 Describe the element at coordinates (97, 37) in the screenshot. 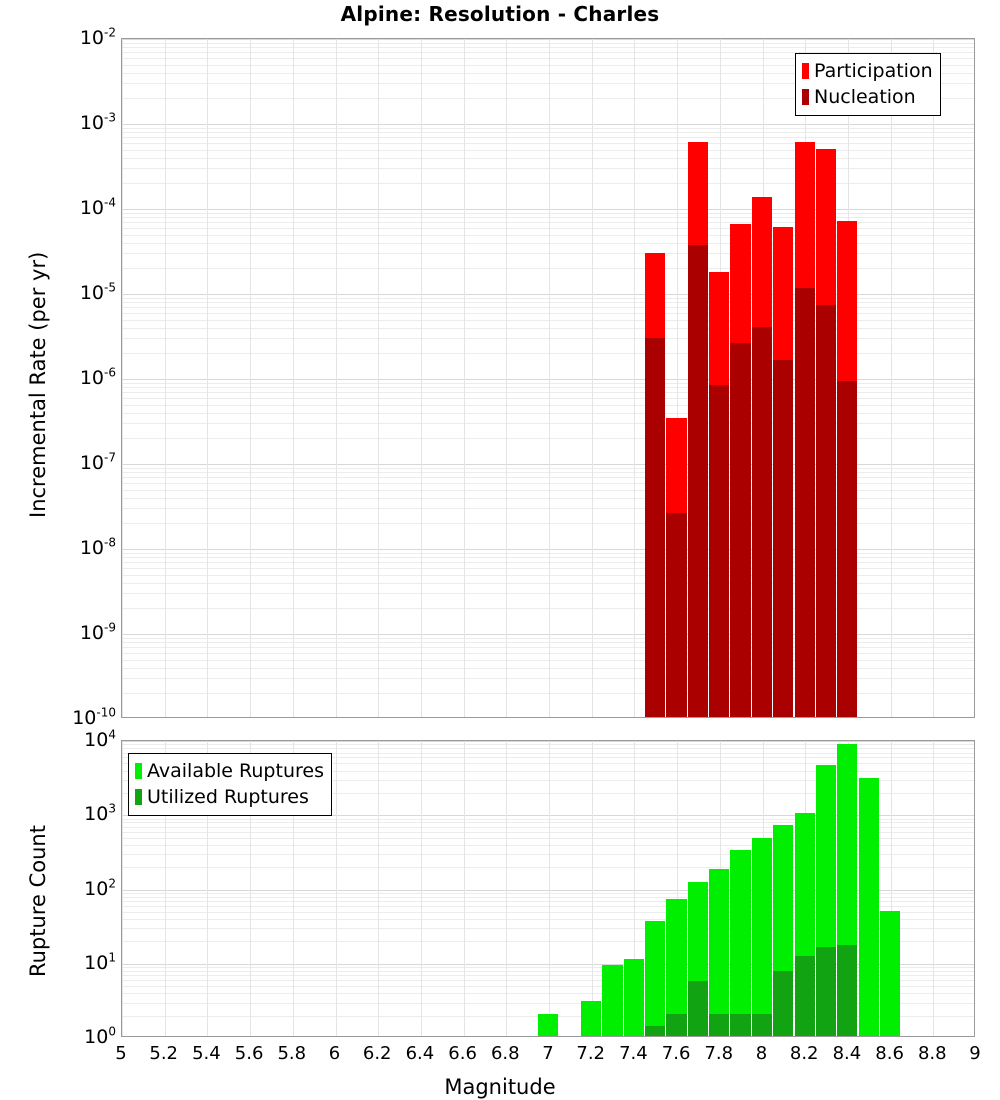

I see `y-tick-label: 10⁻²` at that location.